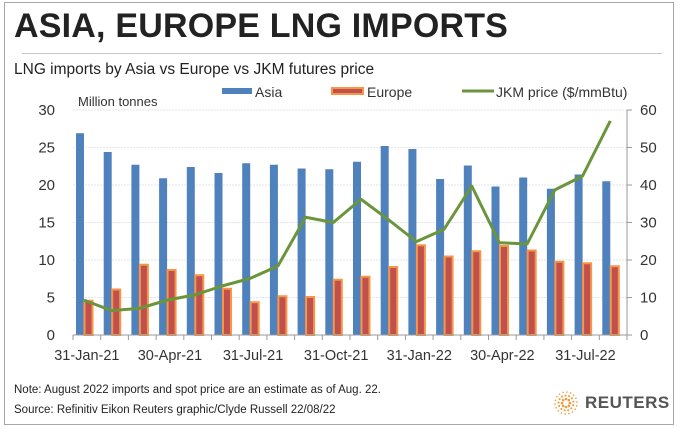 The height and width of the screenshot is (429, 680). I want to click on y-tick-label-right: 10, so click(648, 298).